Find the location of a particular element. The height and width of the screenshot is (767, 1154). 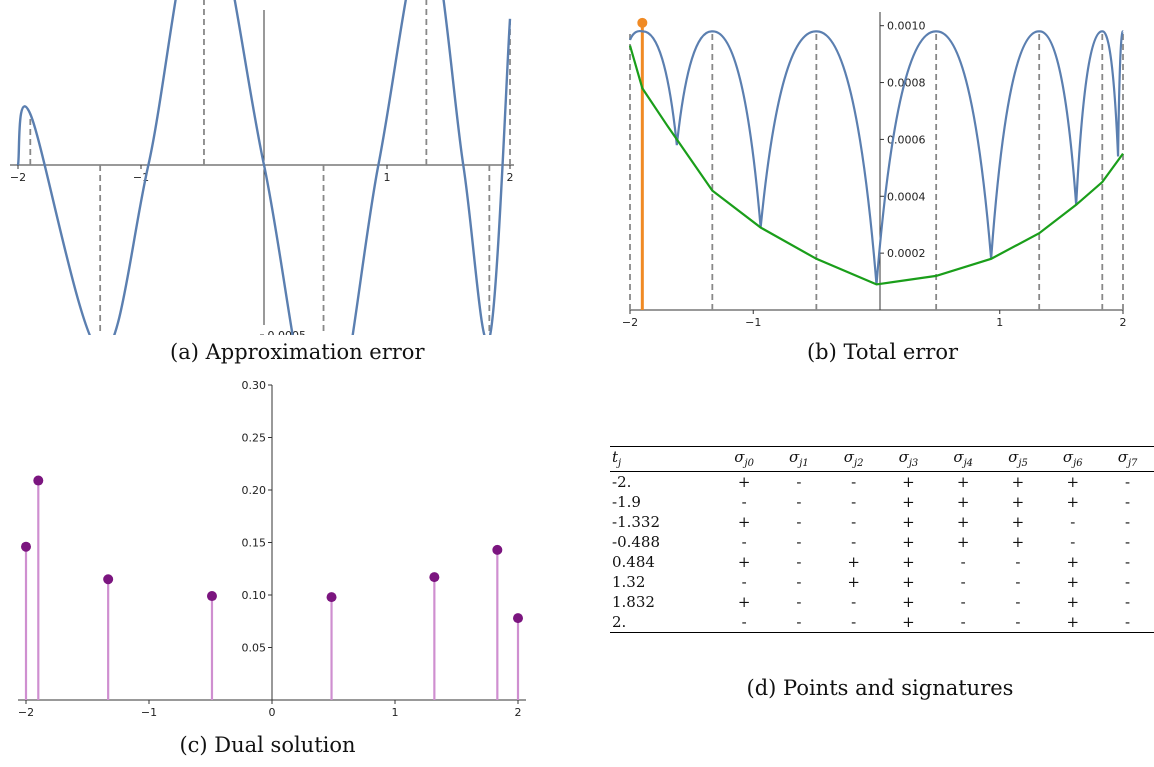

caption-total-error: (b) Total error is located at coordinates (882, 352).